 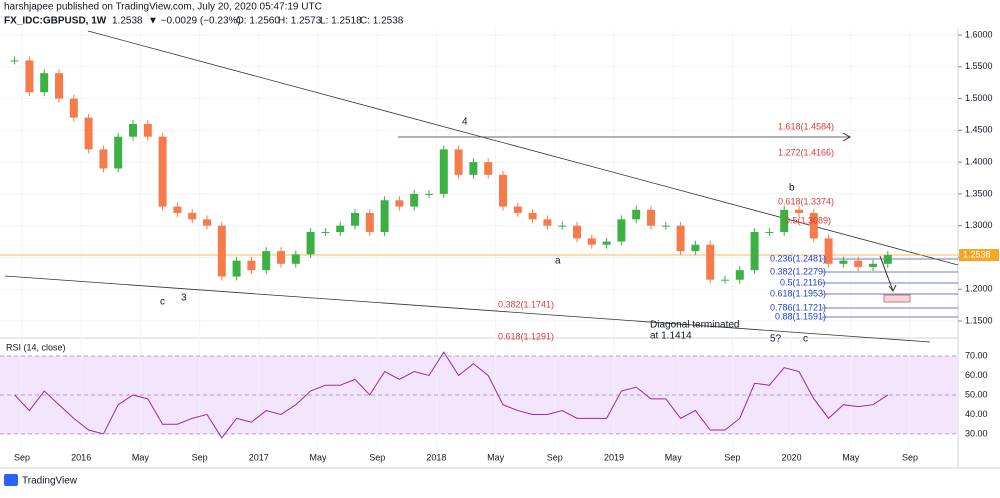 I want to click on annotation: 0.786(1.1721), so click(x=798, y=307).